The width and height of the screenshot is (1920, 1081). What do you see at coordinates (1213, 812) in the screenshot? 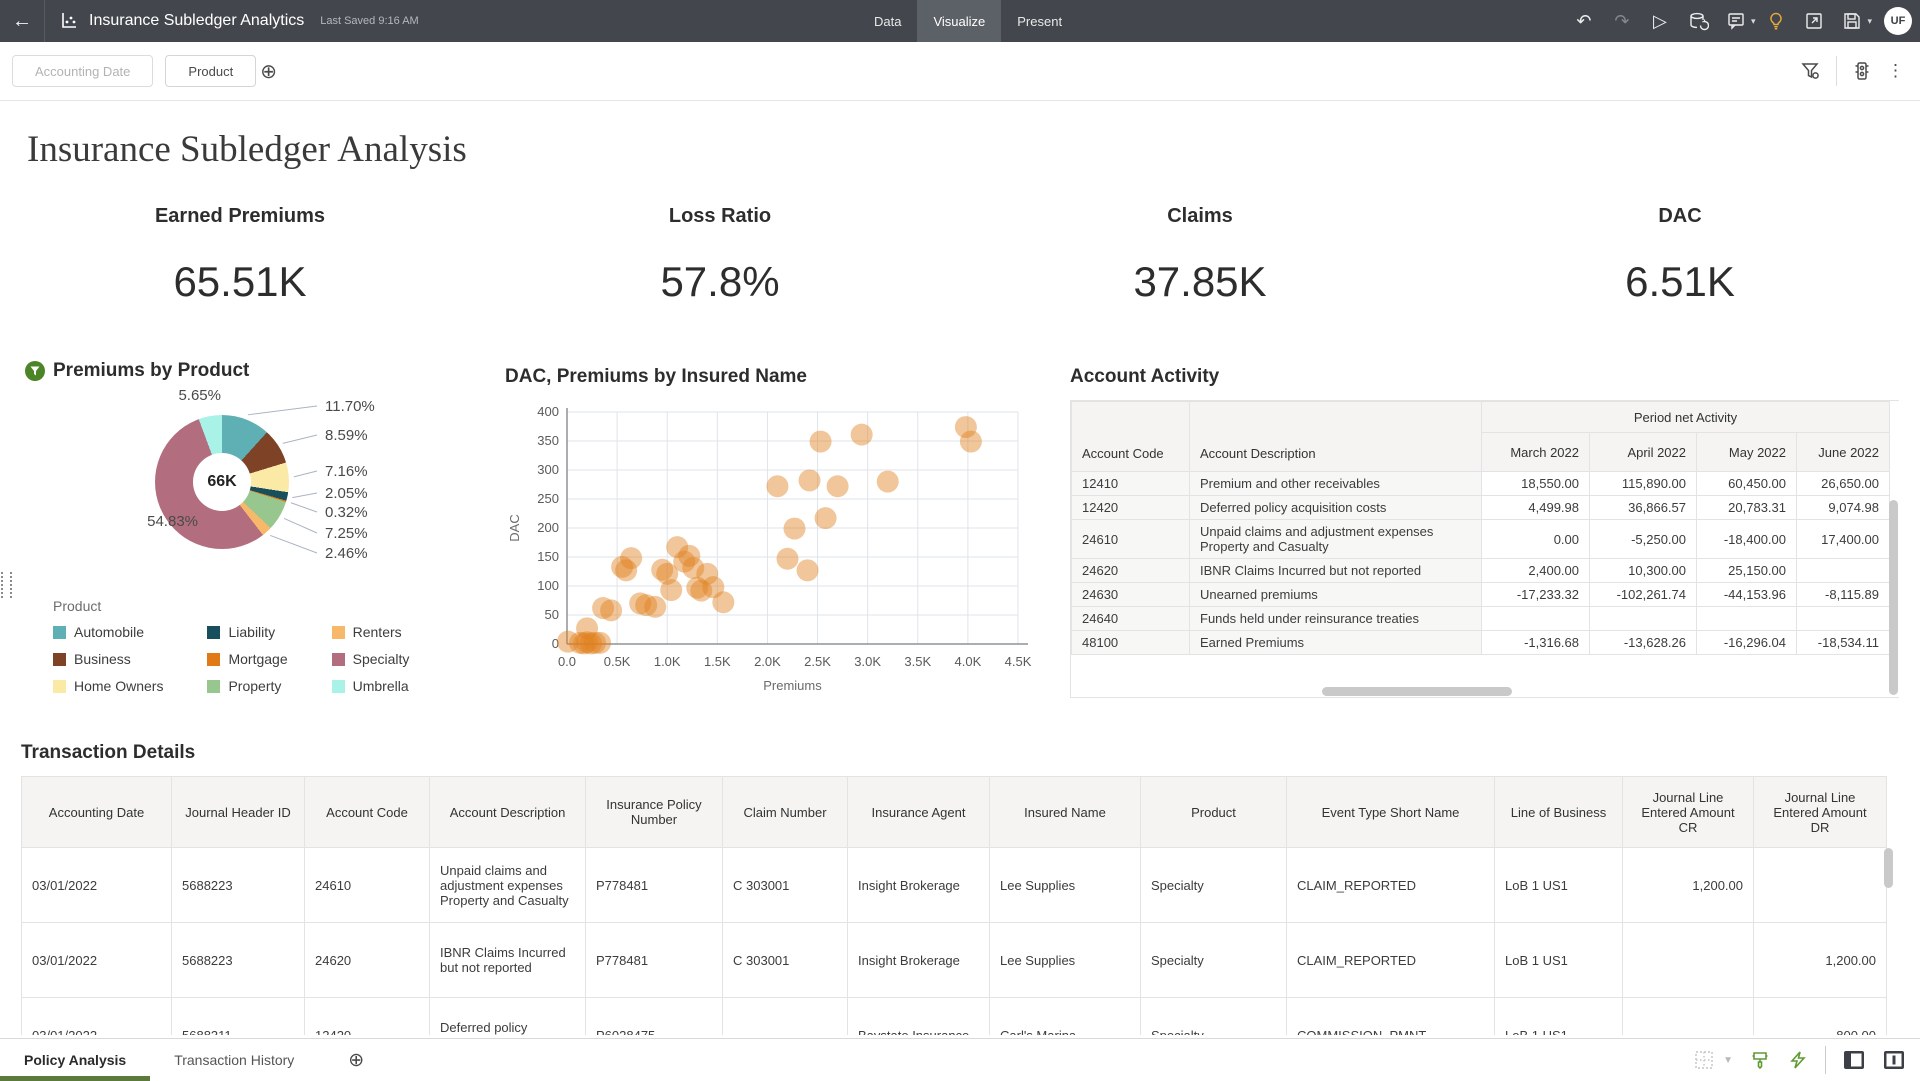
I see `column-header: Product` at bounding box center [1213, 812].